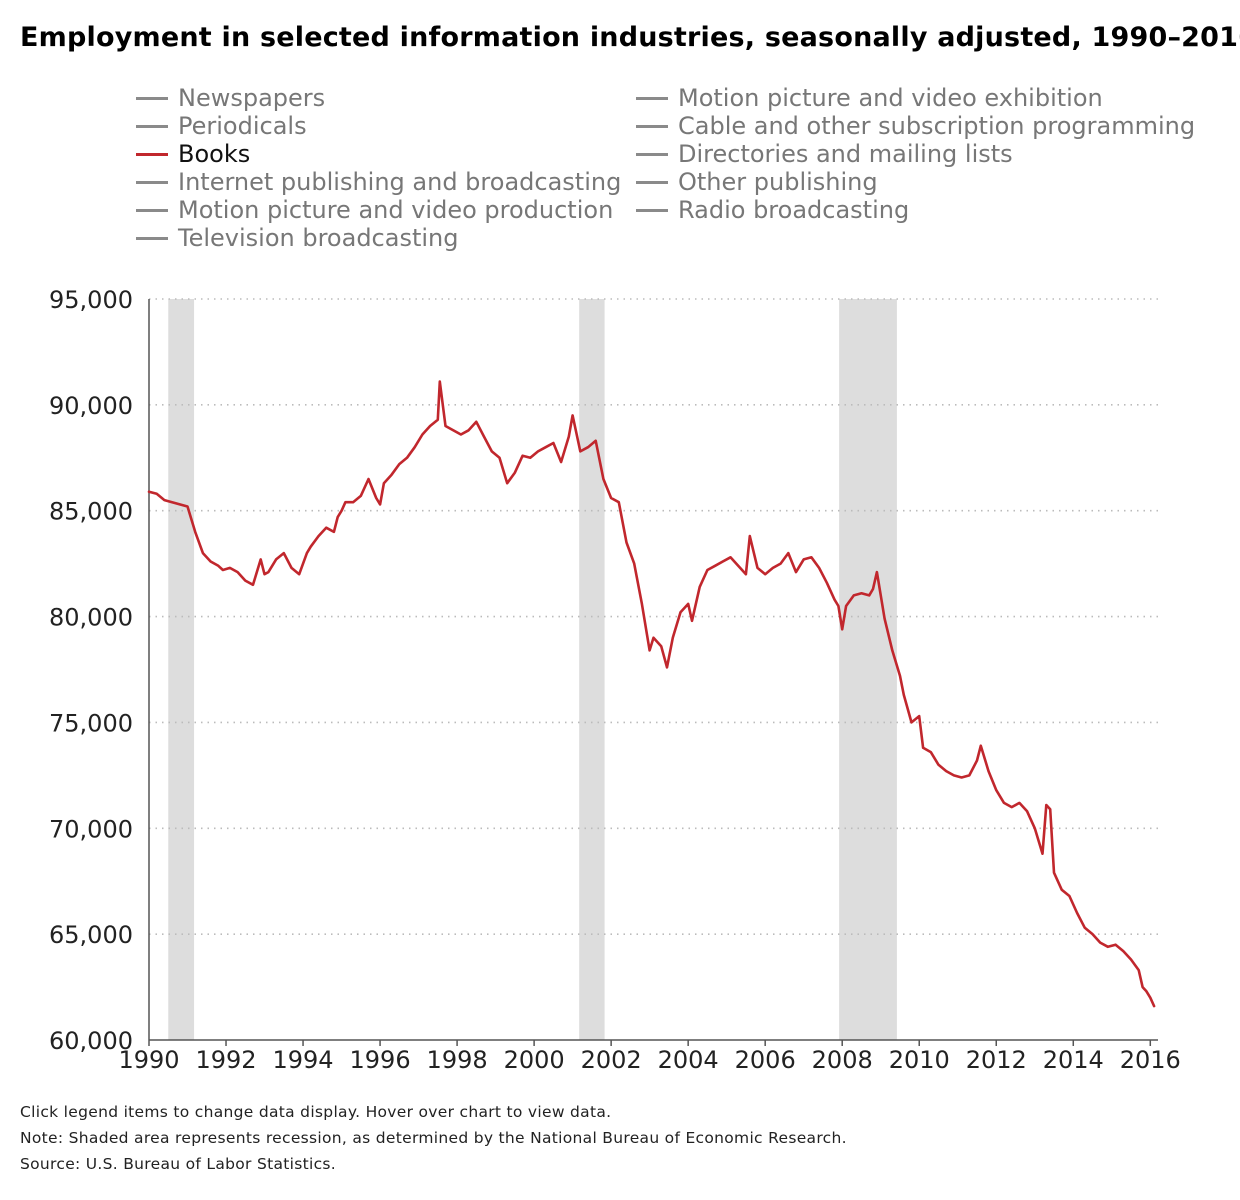 The height and width of the screenshot is (1200, 1240). What do you see at coordinates (396, 210) in the screenshot?
I see `legend-label: Motion picture and video production` at bounding box center [396, 210].